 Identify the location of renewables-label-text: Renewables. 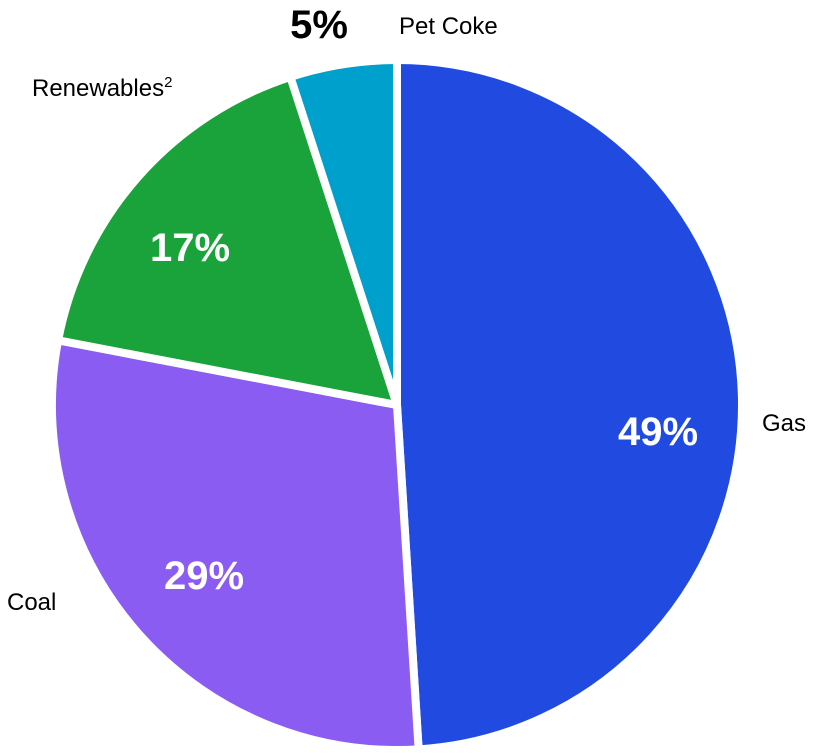
(98, 88).